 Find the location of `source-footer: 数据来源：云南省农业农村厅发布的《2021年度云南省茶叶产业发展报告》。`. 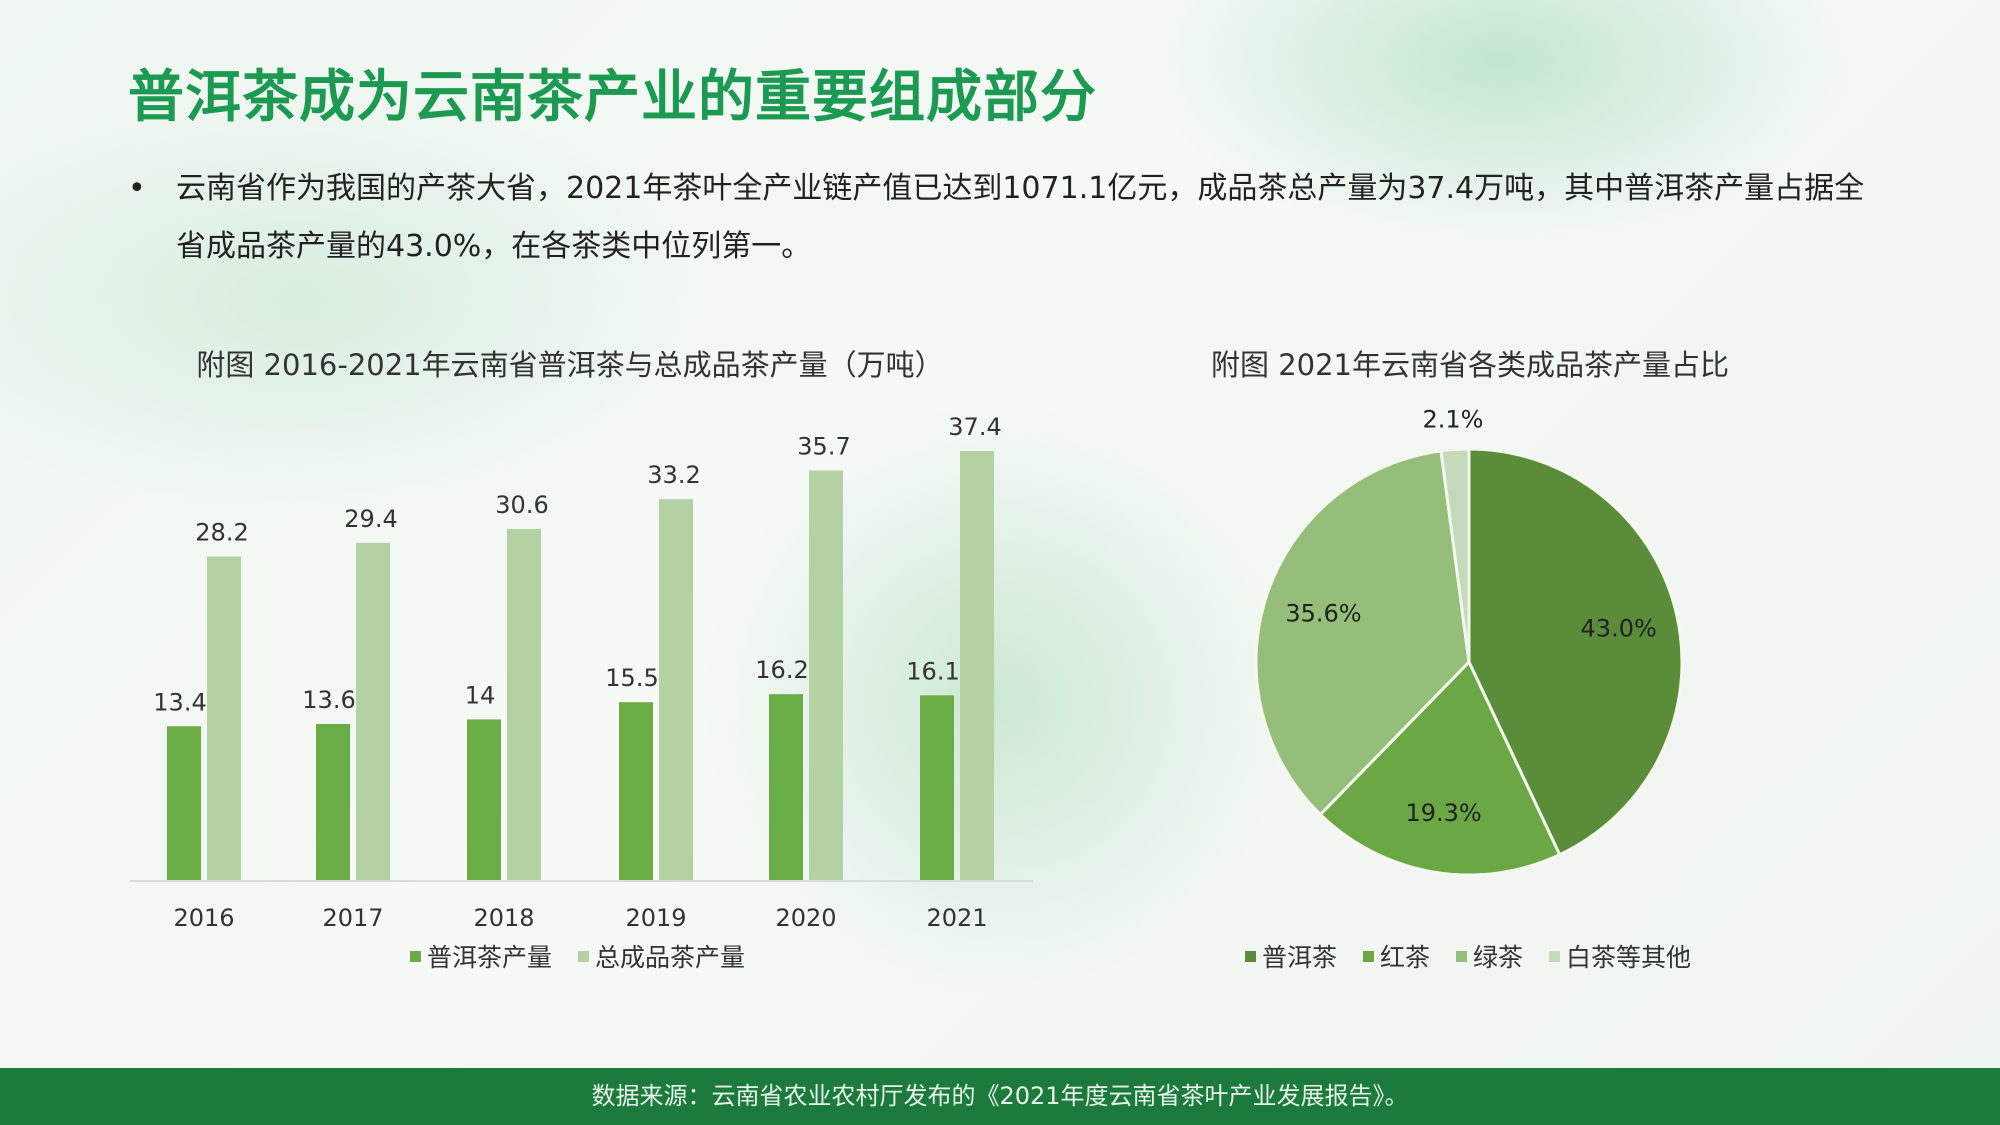

source-footer: 数据来源：云南省农业农村厅发布的《2021年度云南省茶叶产业发展报告》。 is located at coordinates (1000, 1096).